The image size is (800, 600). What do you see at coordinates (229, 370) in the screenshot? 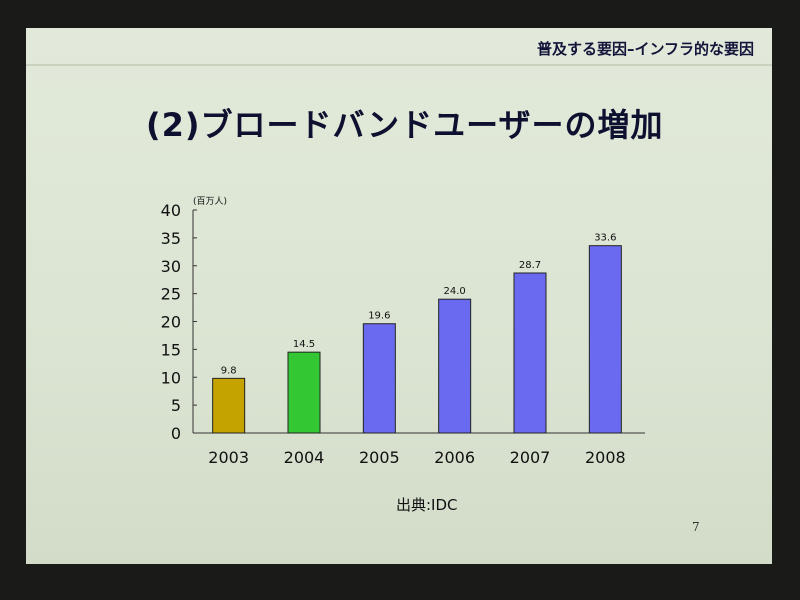
I see `data-label: 9.8` at bounding box center [229, 370].